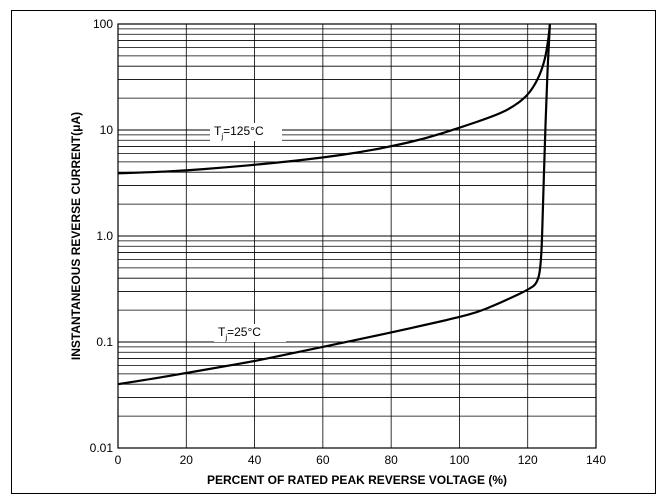 The image size is (669, 504). I want to click on series-annotations: Tj=125°C Tj=25°C, so click(248, 232).